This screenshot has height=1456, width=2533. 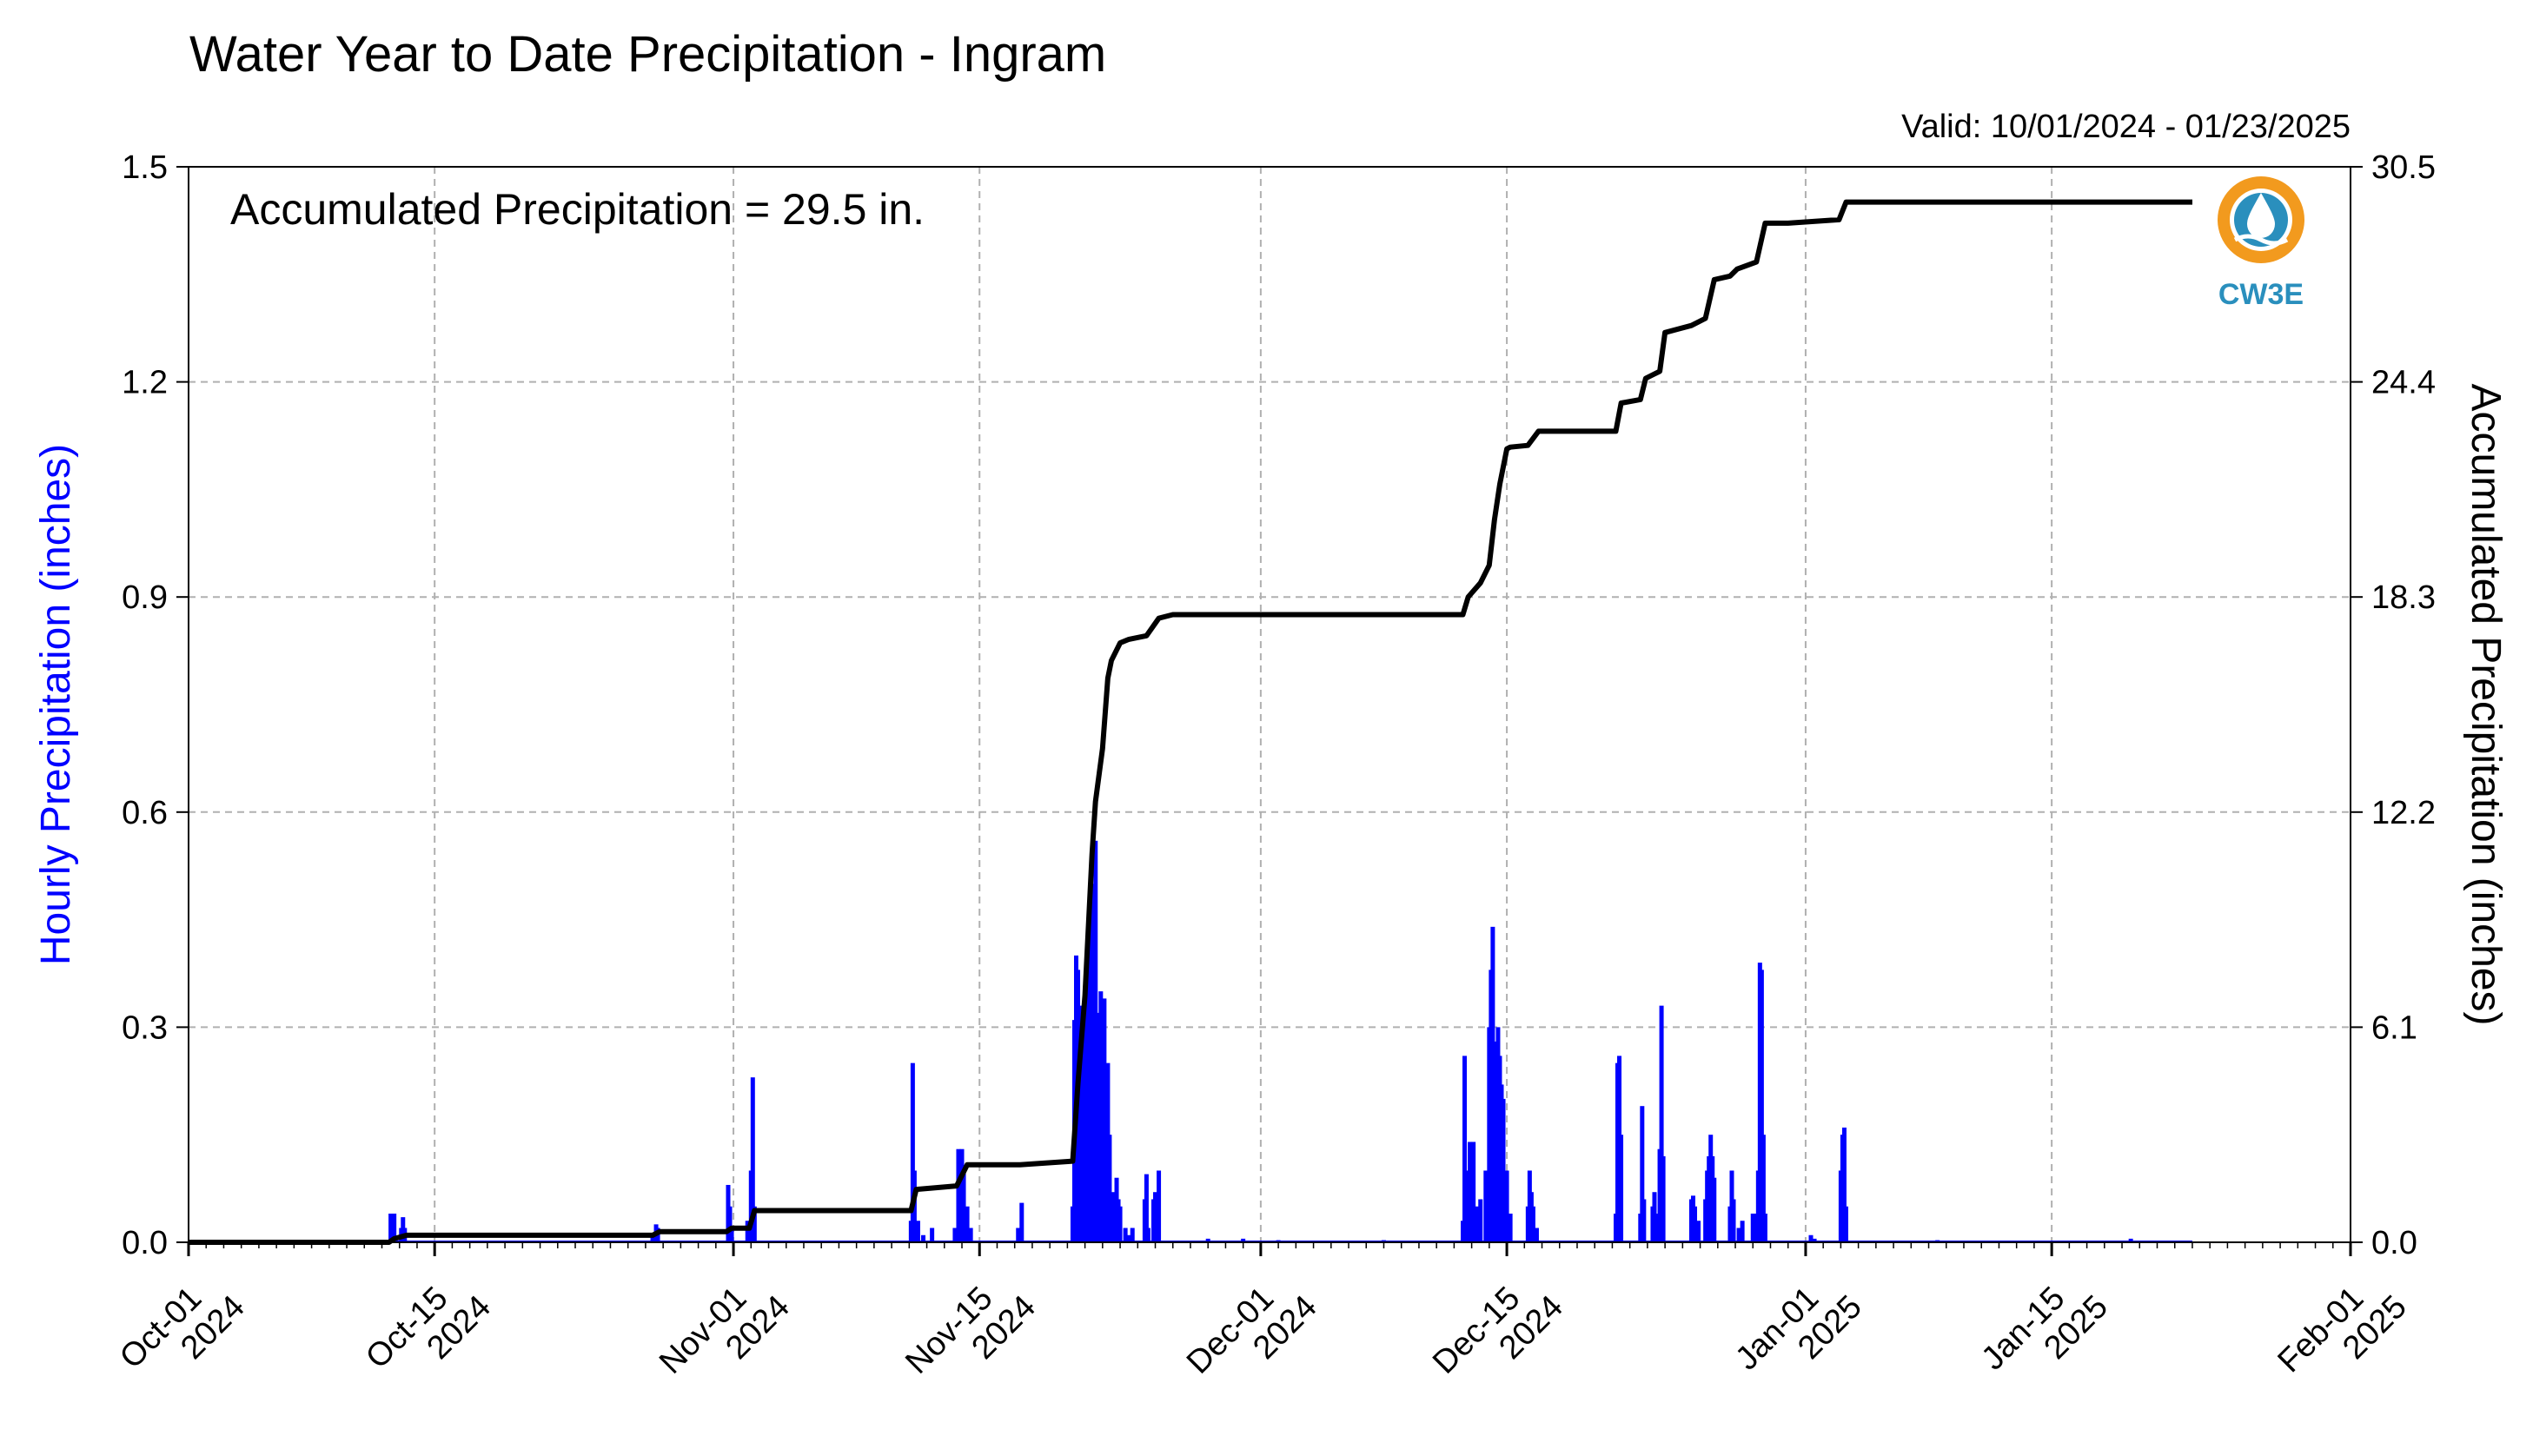 What do you see at coordinates (145, 597) in the screenshot?
I see `left-tick-label: 0.9` at bounding box center [145, 597].